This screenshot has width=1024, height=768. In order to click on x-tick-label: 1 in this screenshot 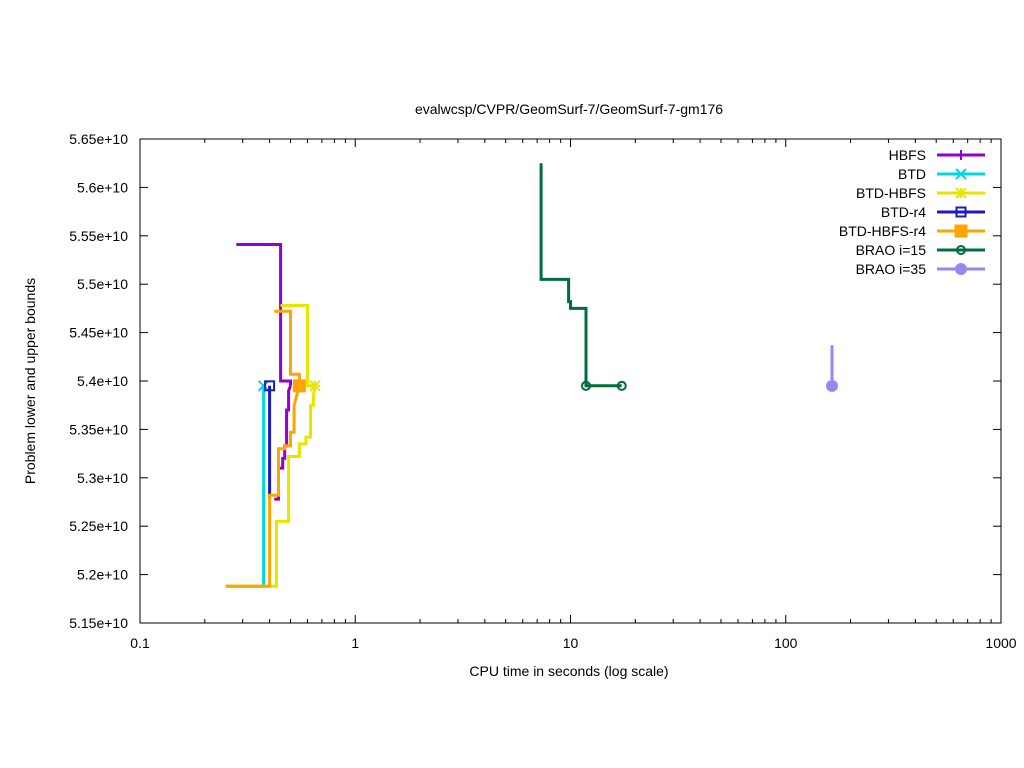, I will do `click(355, 643)`.